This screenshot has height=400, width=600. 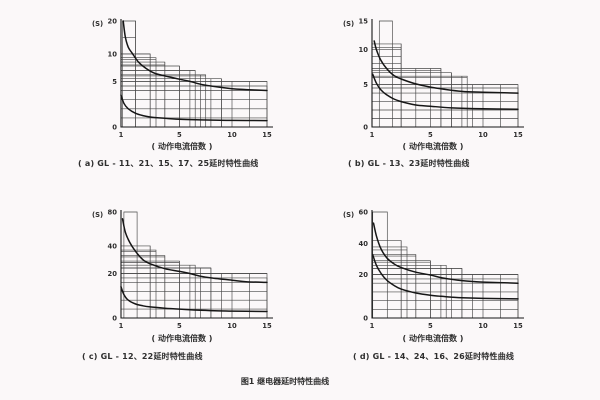 I want to click on chart-a: 0 5 10 20 1 5 10 15 (S), so click(x=182, y=77).